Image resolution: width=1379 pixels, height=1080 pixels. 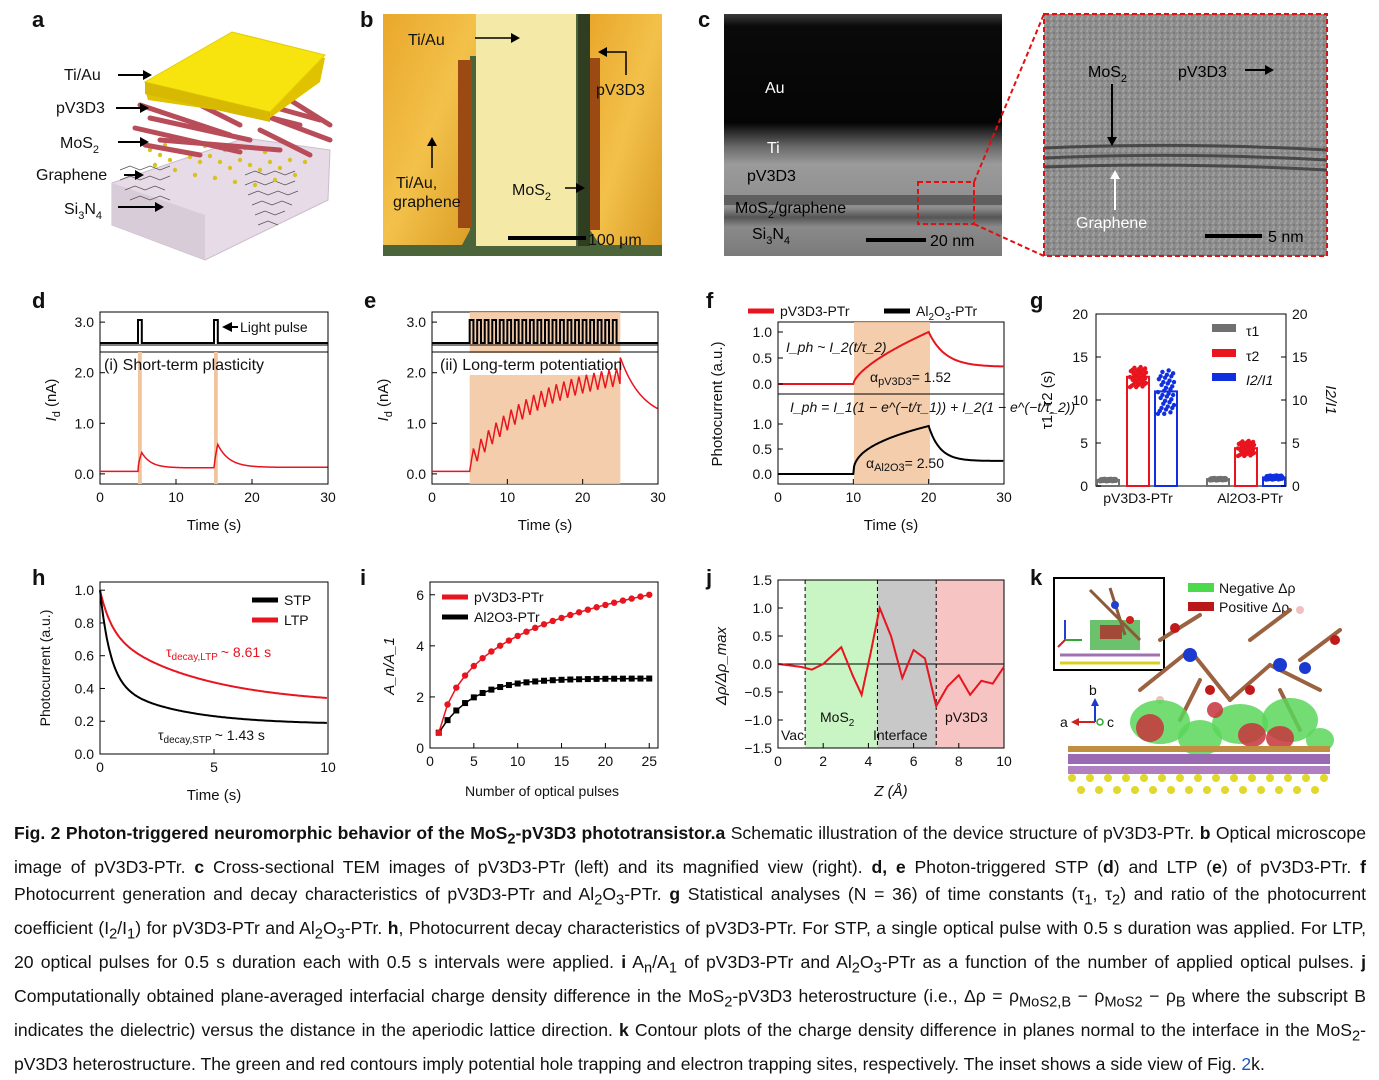 I want to click on annotation-stp: (i) Short-term plasticity, so click(x=184, y=365).